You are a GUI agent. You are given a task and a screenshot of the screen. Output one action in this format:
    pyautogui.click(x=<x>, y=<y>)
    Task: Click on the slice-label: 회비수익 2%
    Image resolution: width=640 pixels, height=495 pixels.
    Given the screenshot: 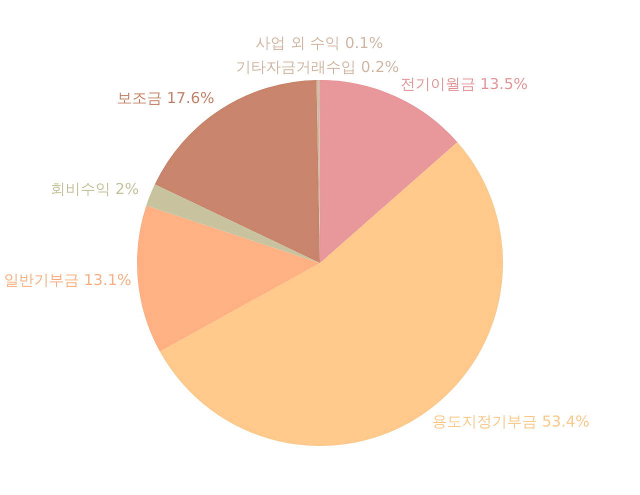 What is the action you would take?
    pyautogui.click(x=95, y=189)
    